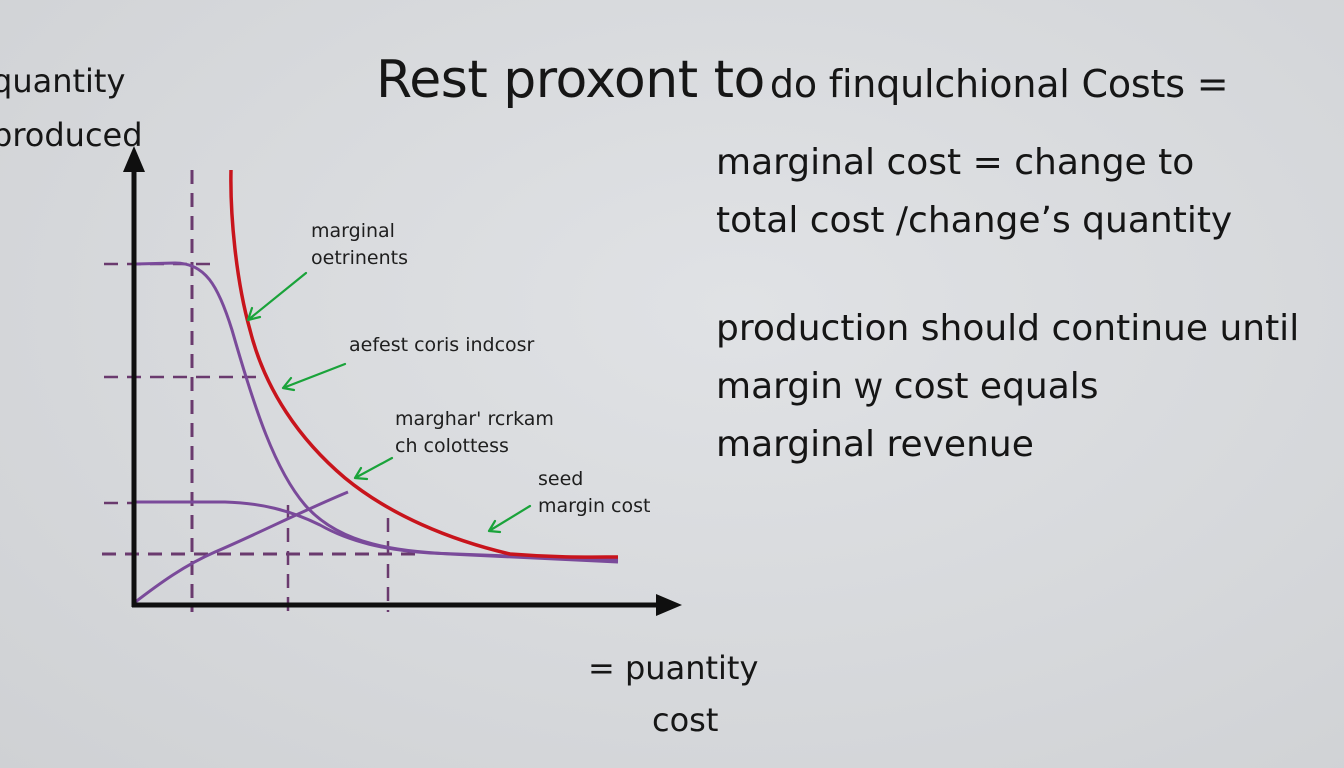 This screenshot has height=768, width=1344. I want to click on annotation-seed-margin-cost: seed margin cost, so click(594, 493).